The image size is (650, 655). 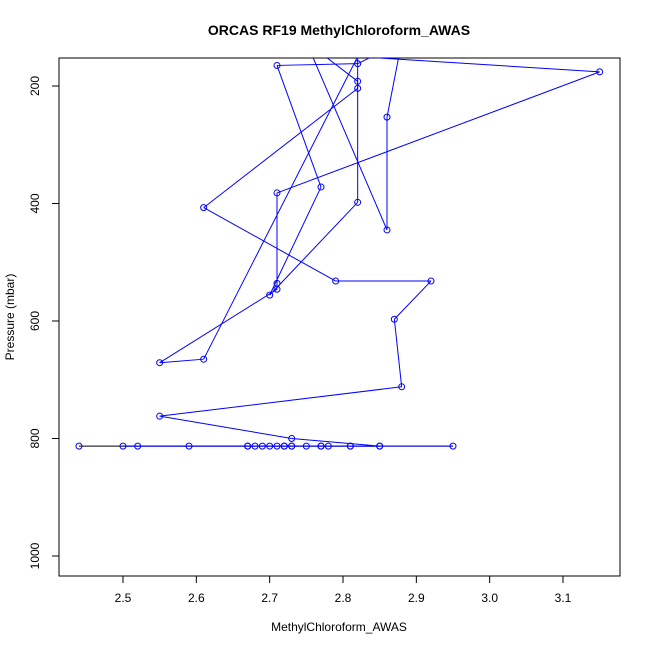 I want to click on y-axis-label: Pressure (mbar), so click(x=10, y=317).